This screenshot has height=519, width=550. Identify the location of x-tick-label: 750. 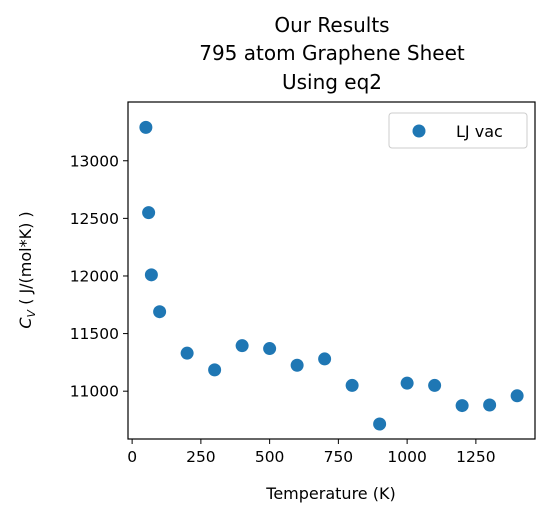
(339, 457).